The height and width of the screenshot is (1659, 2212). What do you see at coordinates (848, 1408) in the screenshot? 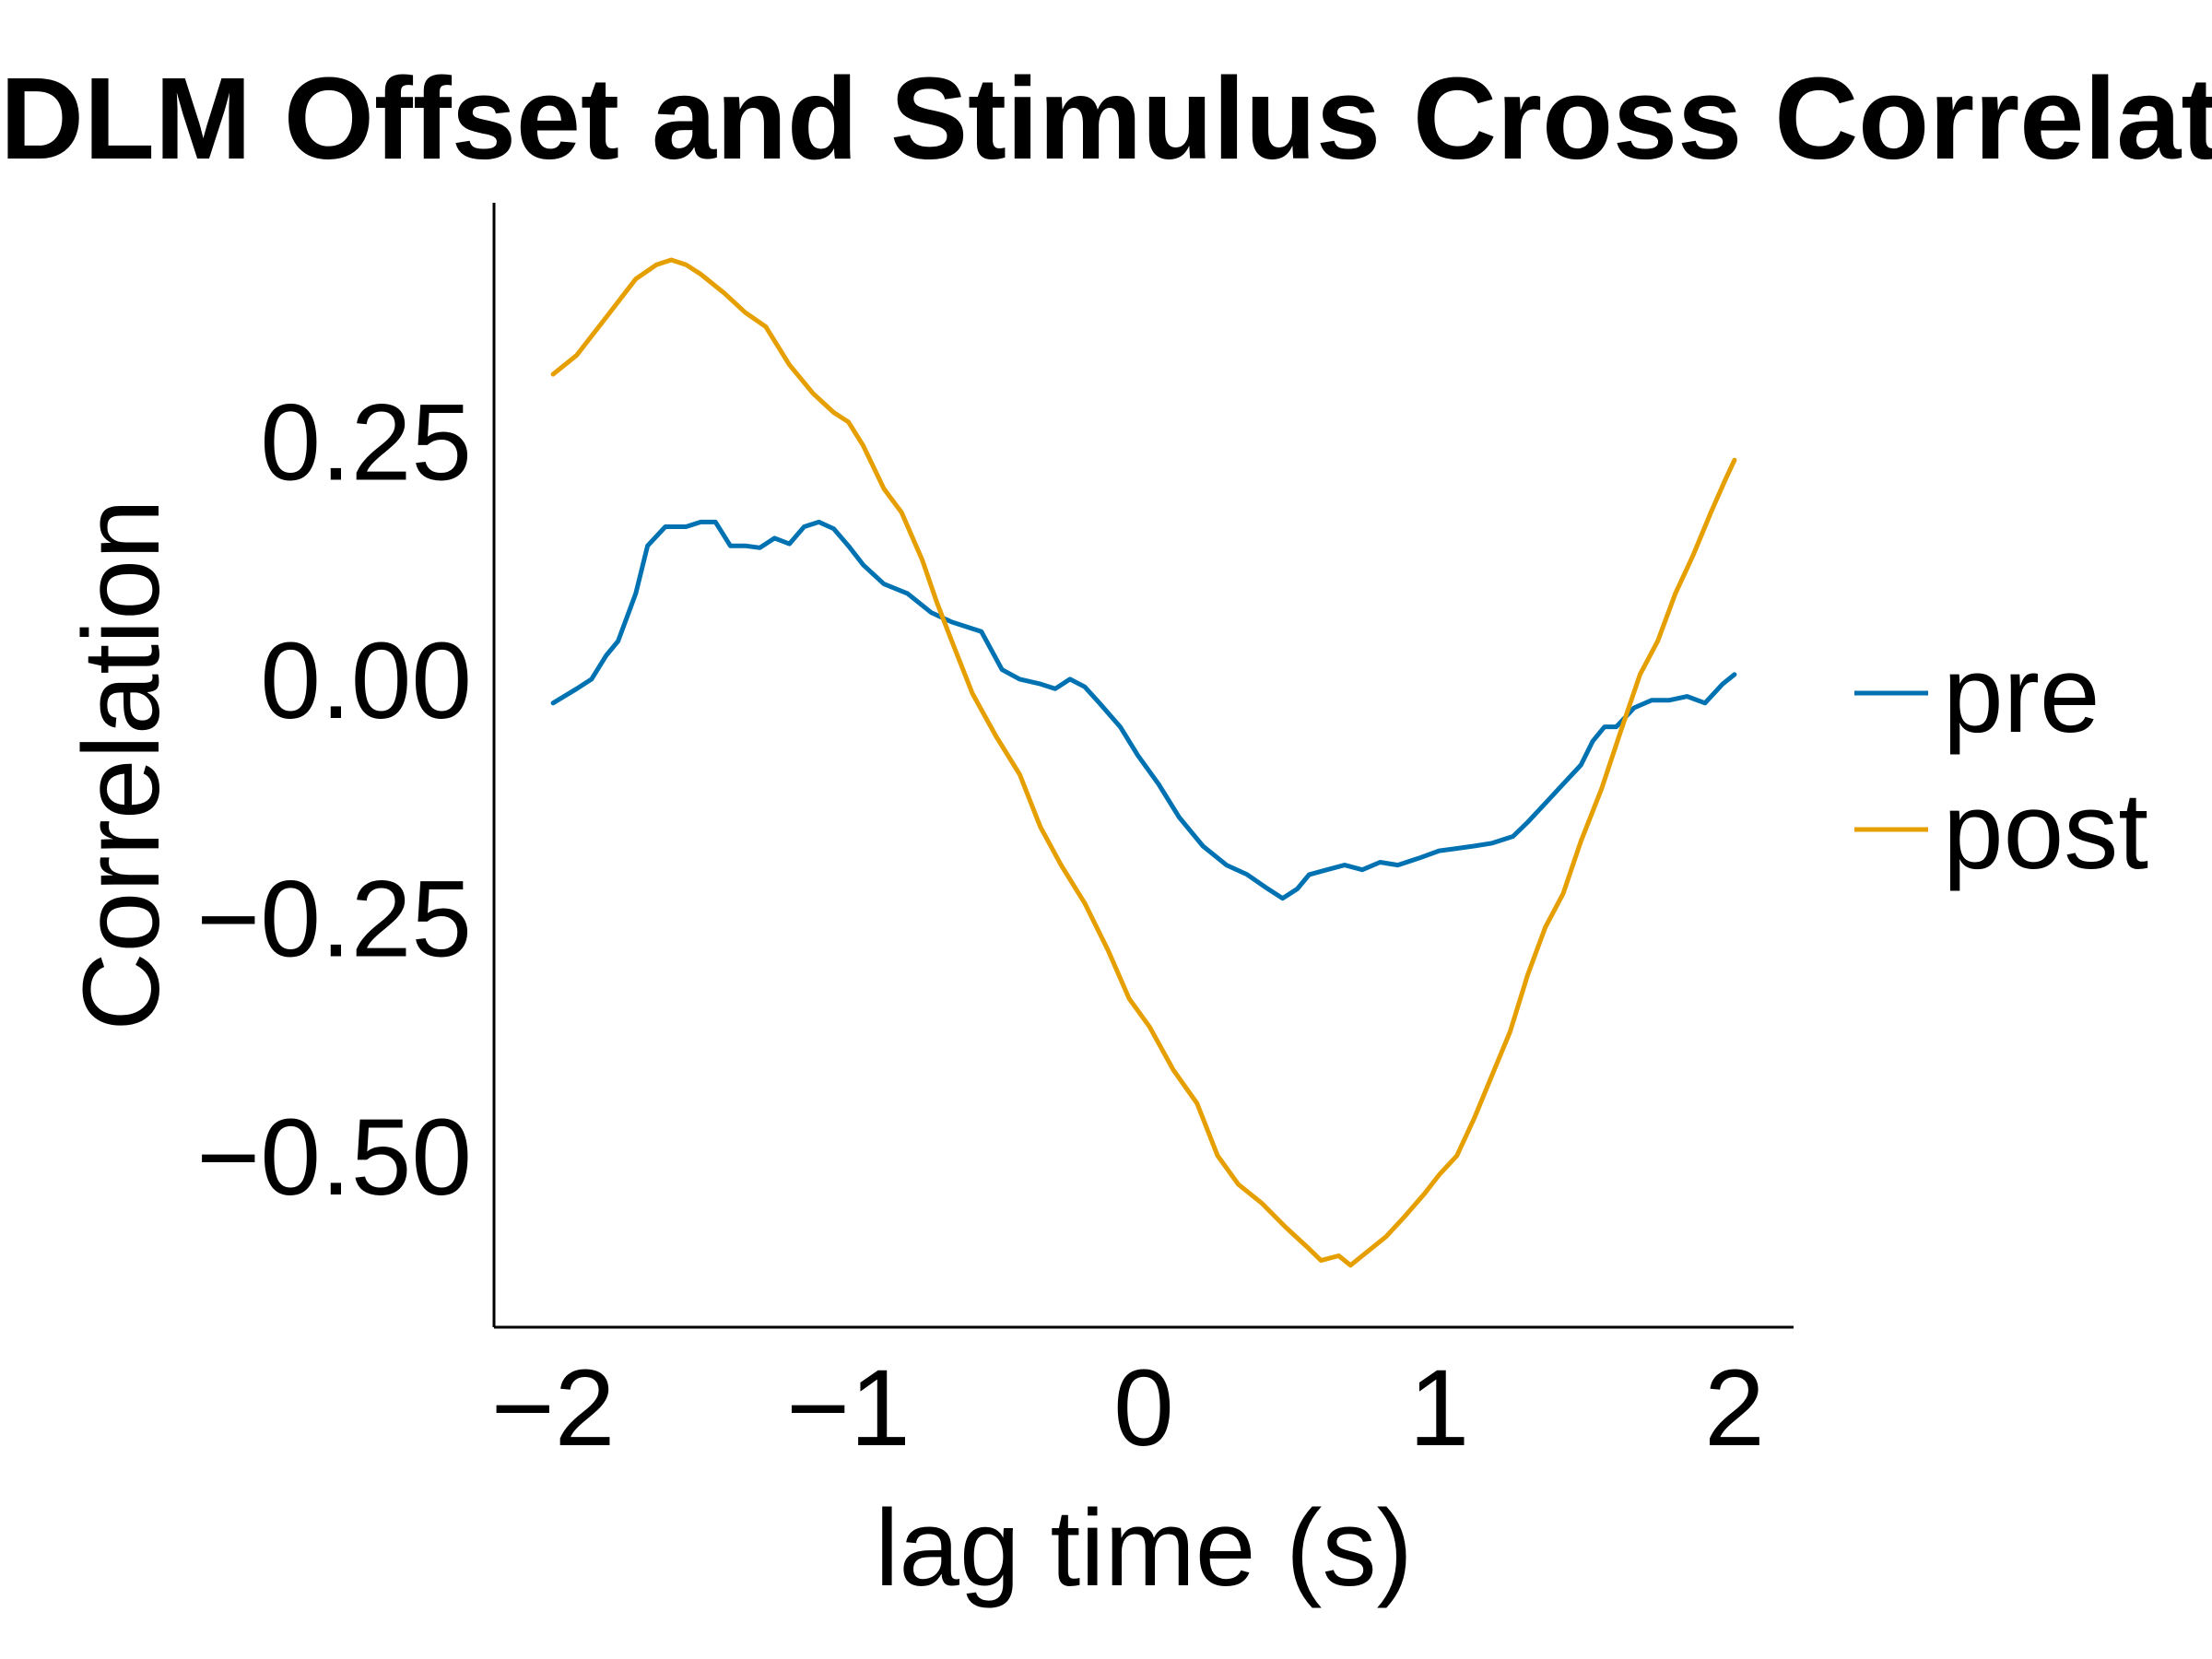
I see `x-tick-label: −1` at bounding box center [848, 1408].